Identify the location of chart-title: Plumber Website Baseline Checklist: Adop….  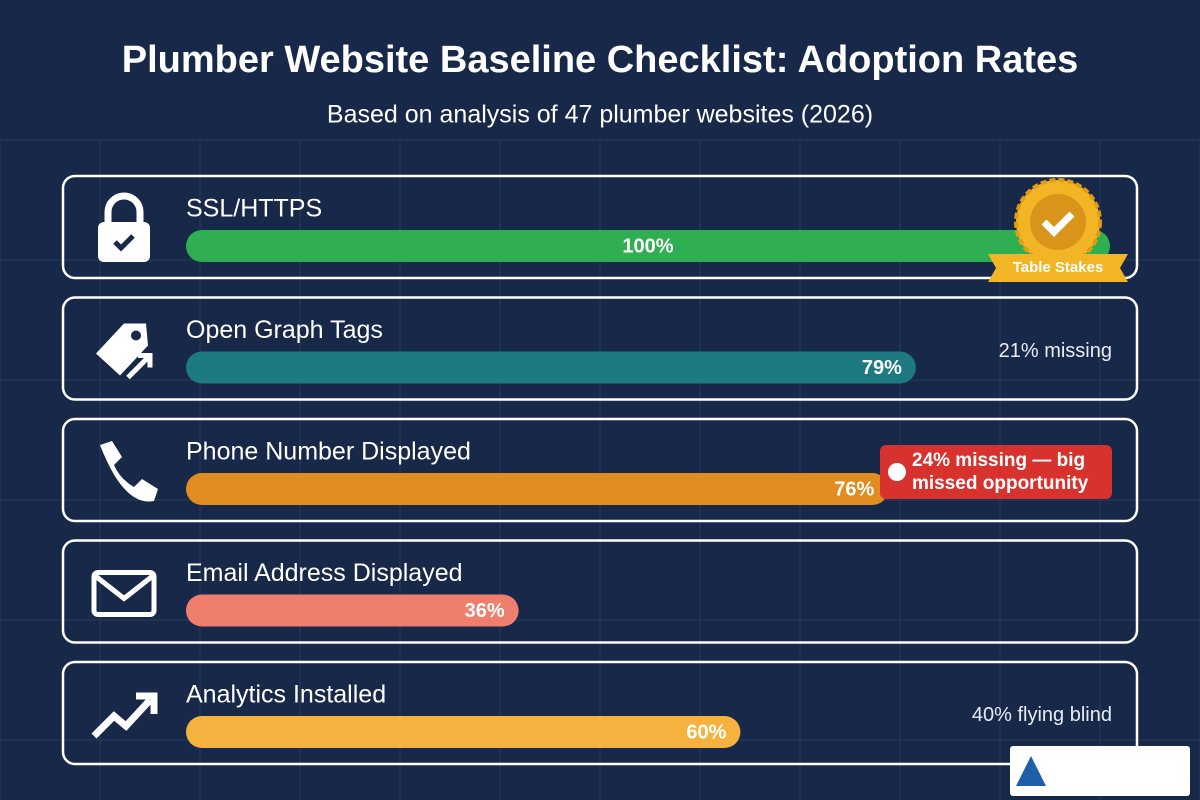
(600, 60).